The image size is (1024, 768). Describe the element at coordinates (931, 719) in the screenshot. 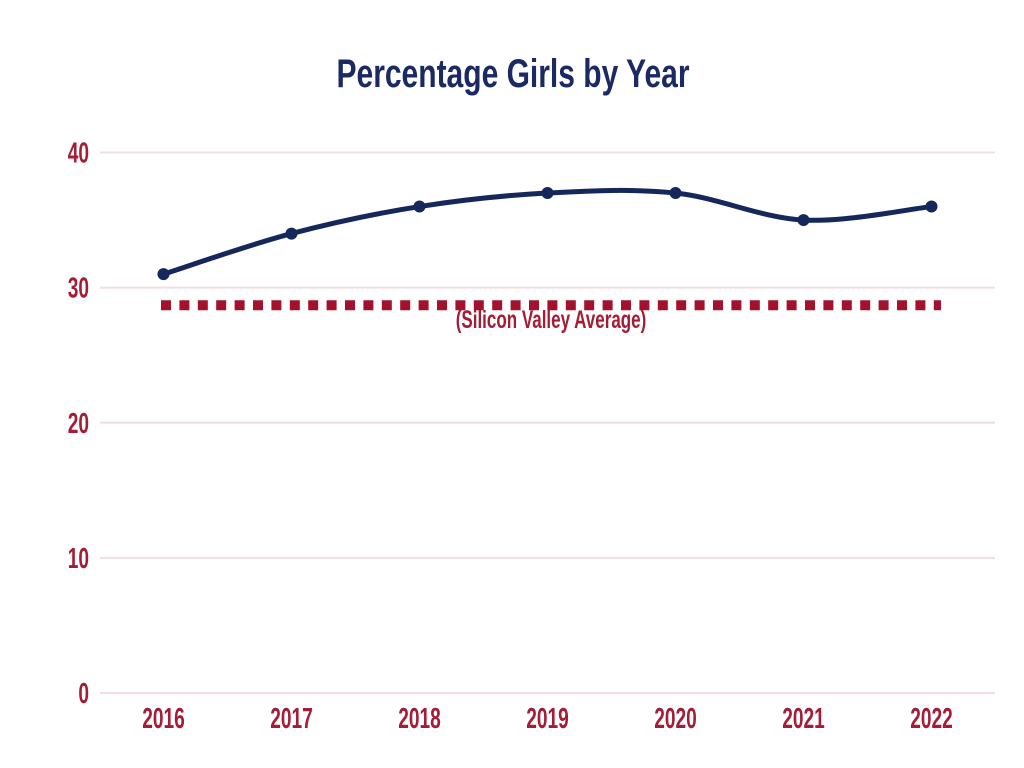

I see `x-tick-label: 2022` at that location.